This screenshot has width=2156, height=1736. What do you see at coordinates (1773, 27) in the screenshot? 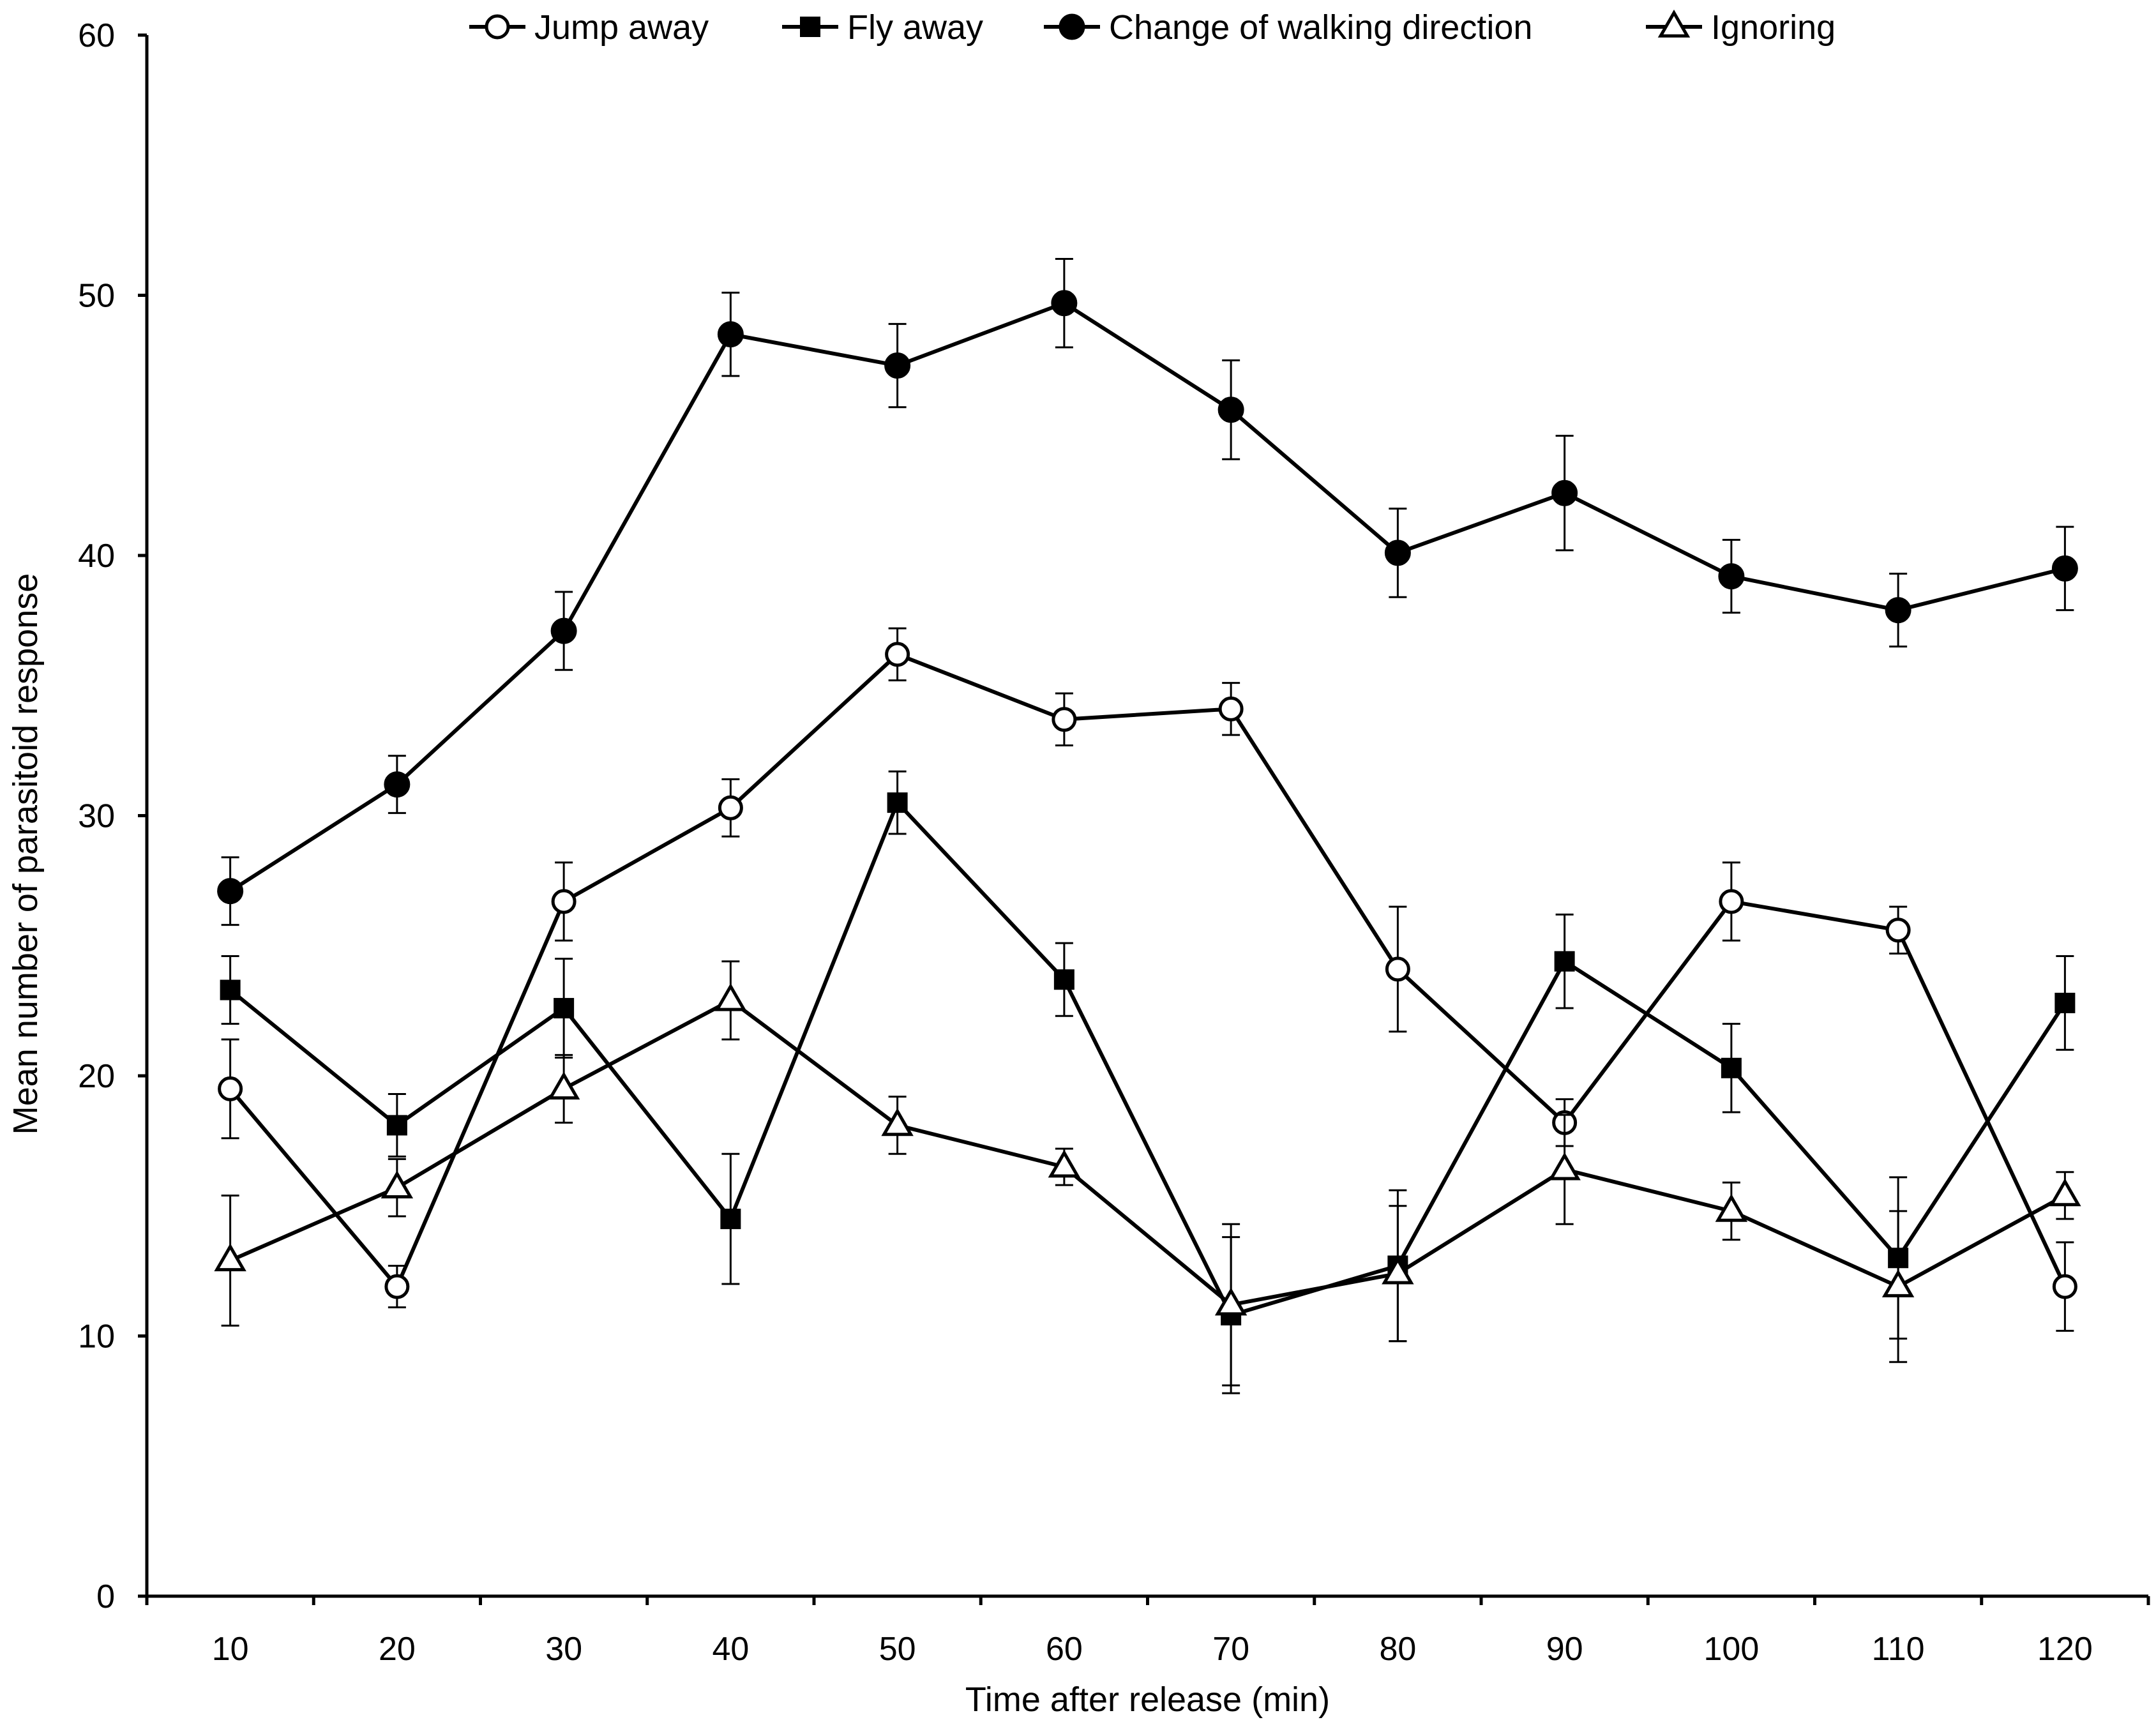
I see `legend-label-ignoring: Ignoring` at bounding box center [1773, 27].